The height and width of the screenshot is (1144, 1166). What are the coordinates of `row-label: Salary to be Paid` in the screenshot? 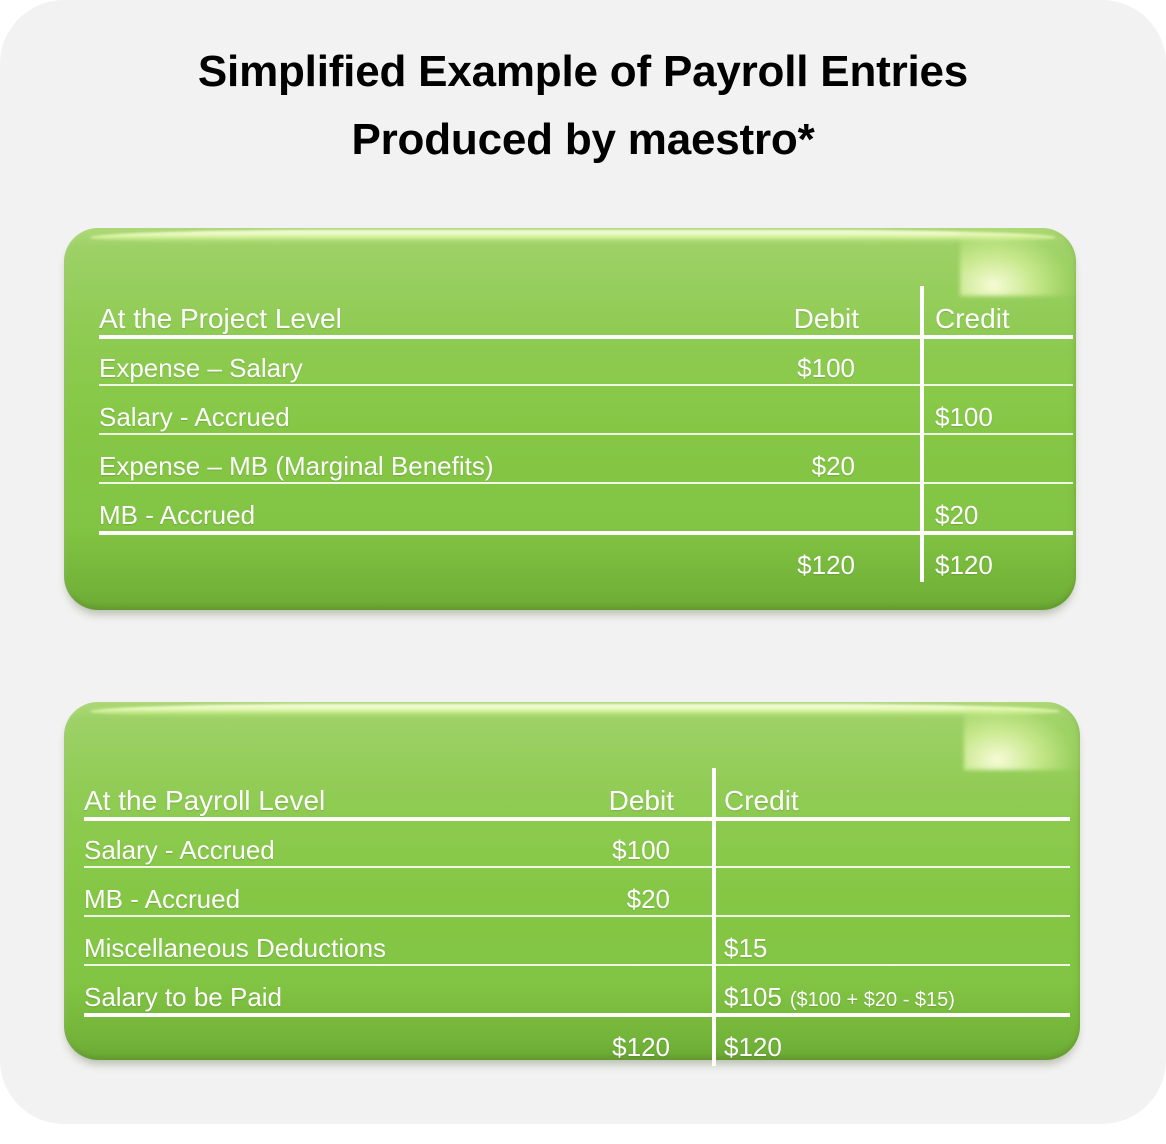 It's located at (183, 997).